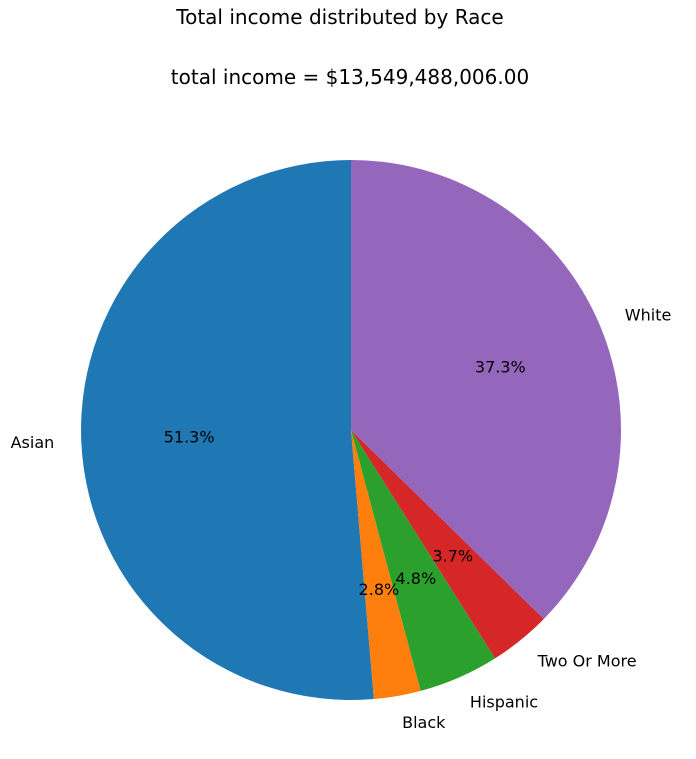 This screenshot has width=696, height=759. What do you see at coordinates (423, 560) in the screenshot?
I see `pie-slice-hispanic` at bounding box center [423, 560].